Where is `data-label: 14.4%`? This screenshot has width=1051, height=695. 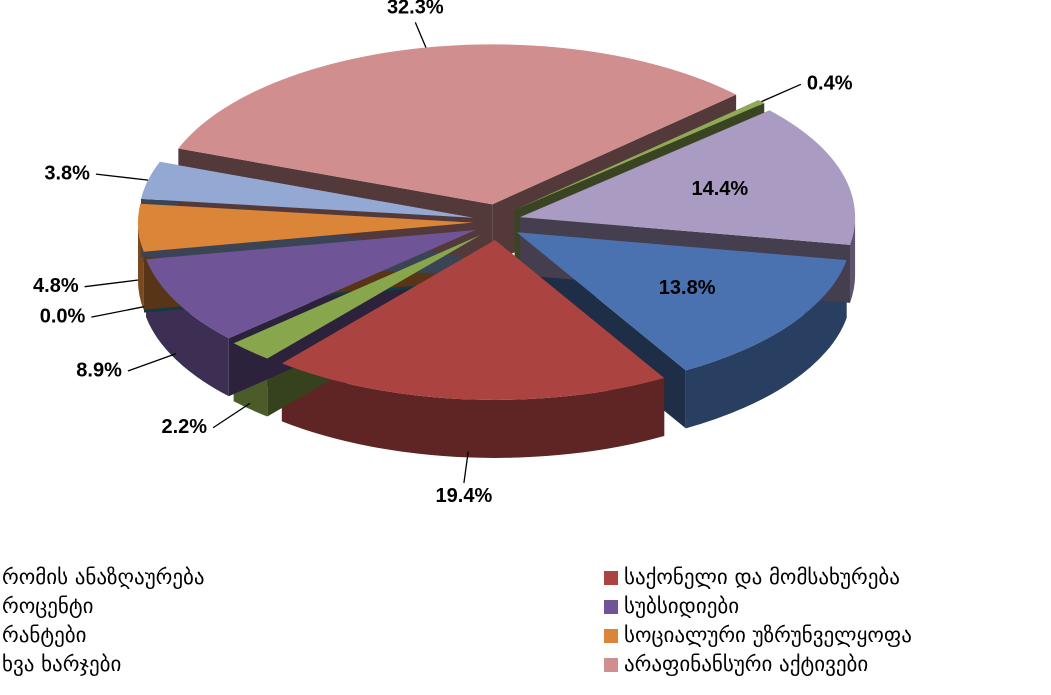
data-label: 14.4% is located at coordinates (719, 189).